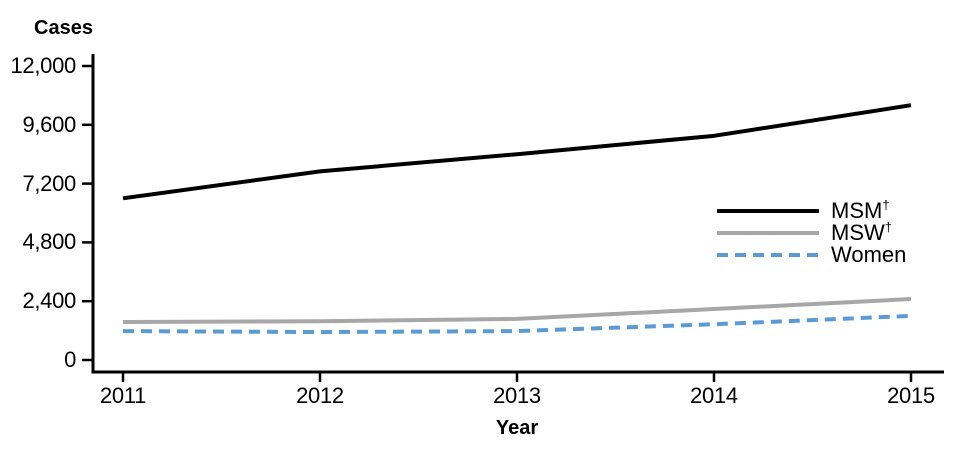 Image resolution: width=960 pixels, height=458 pixels. What do you see at coordinates (43, 65) in the screenshot?
I see `y-tick-label: 12,000` at bounding box center [43, 65].